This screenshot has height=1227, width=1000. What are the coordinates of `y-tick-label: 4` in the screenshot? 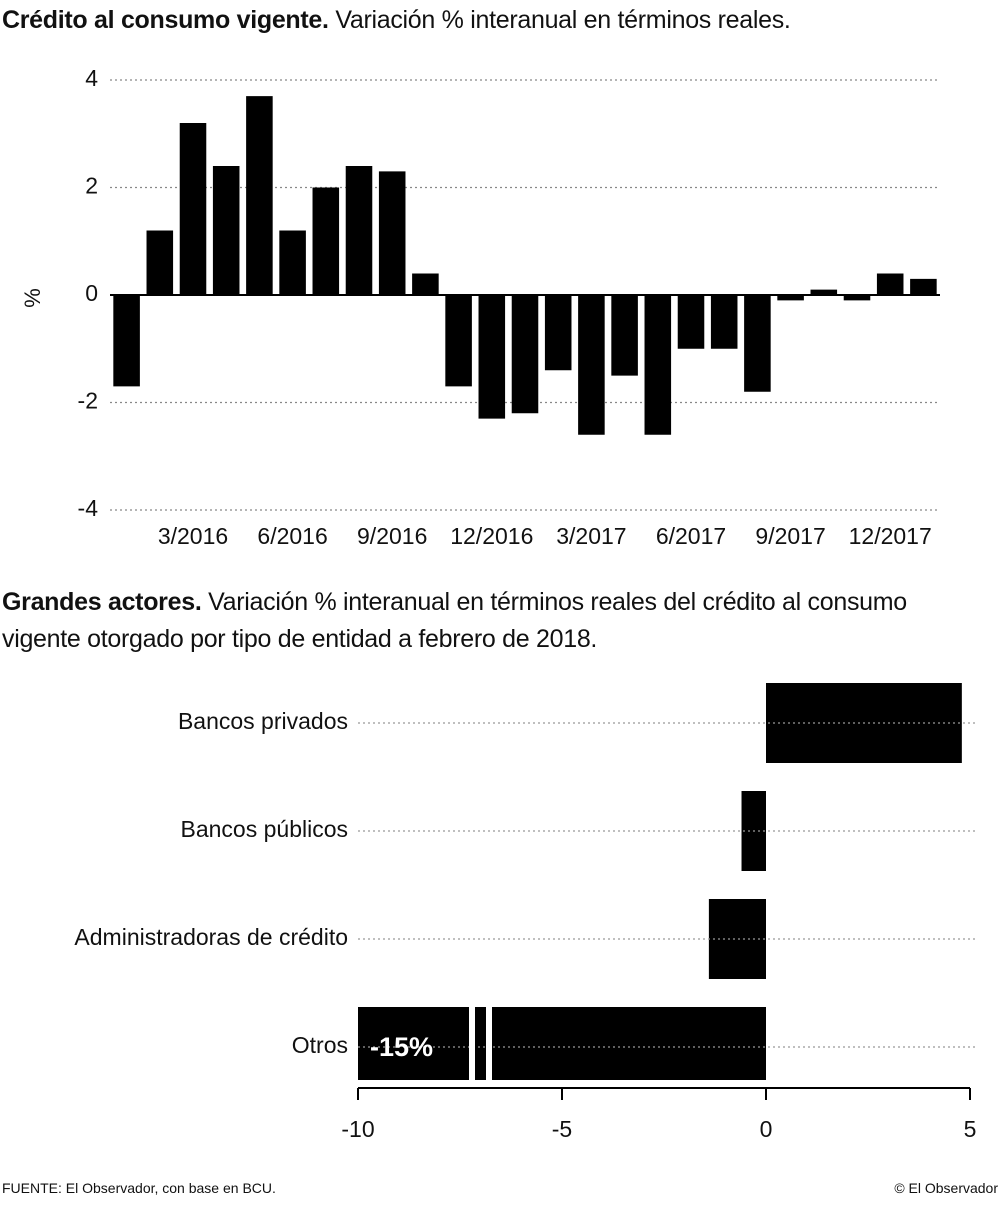 It's located at (91, 78).